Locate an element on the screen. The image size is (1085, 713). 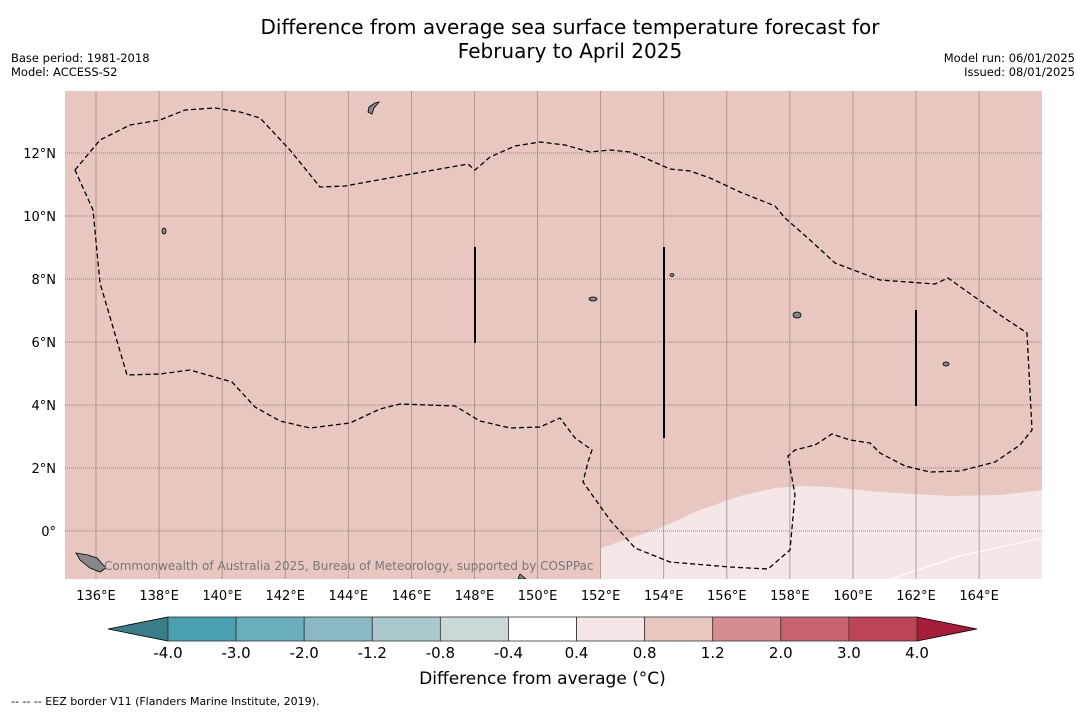
lon-tick-label: 142°E is located at coordinates (285, 596).